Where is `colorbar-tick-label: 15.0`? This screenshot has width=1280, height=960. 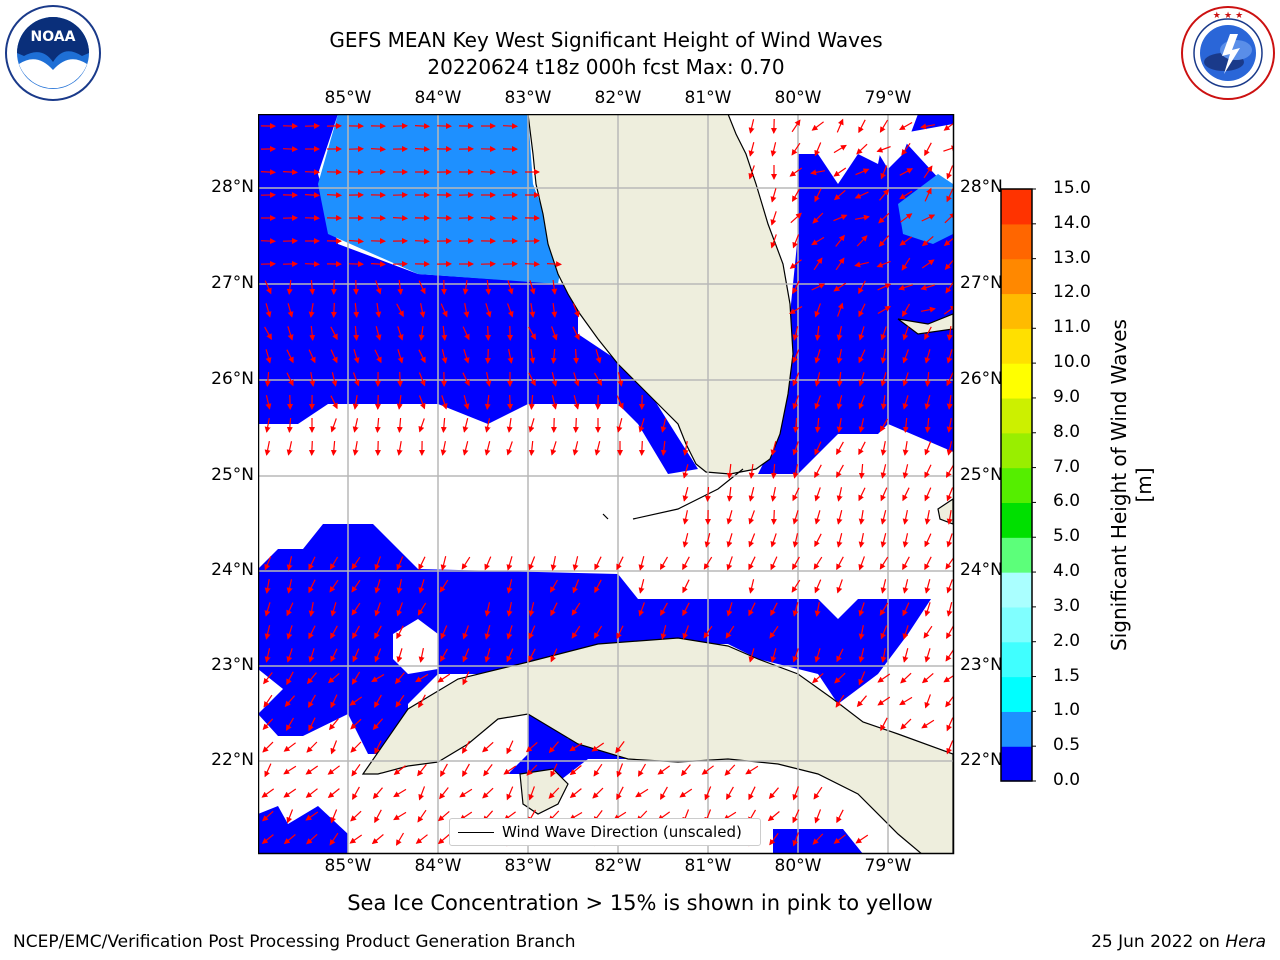
colorbar-tick-label: 15.0 is located at coordinates (1072, 188).